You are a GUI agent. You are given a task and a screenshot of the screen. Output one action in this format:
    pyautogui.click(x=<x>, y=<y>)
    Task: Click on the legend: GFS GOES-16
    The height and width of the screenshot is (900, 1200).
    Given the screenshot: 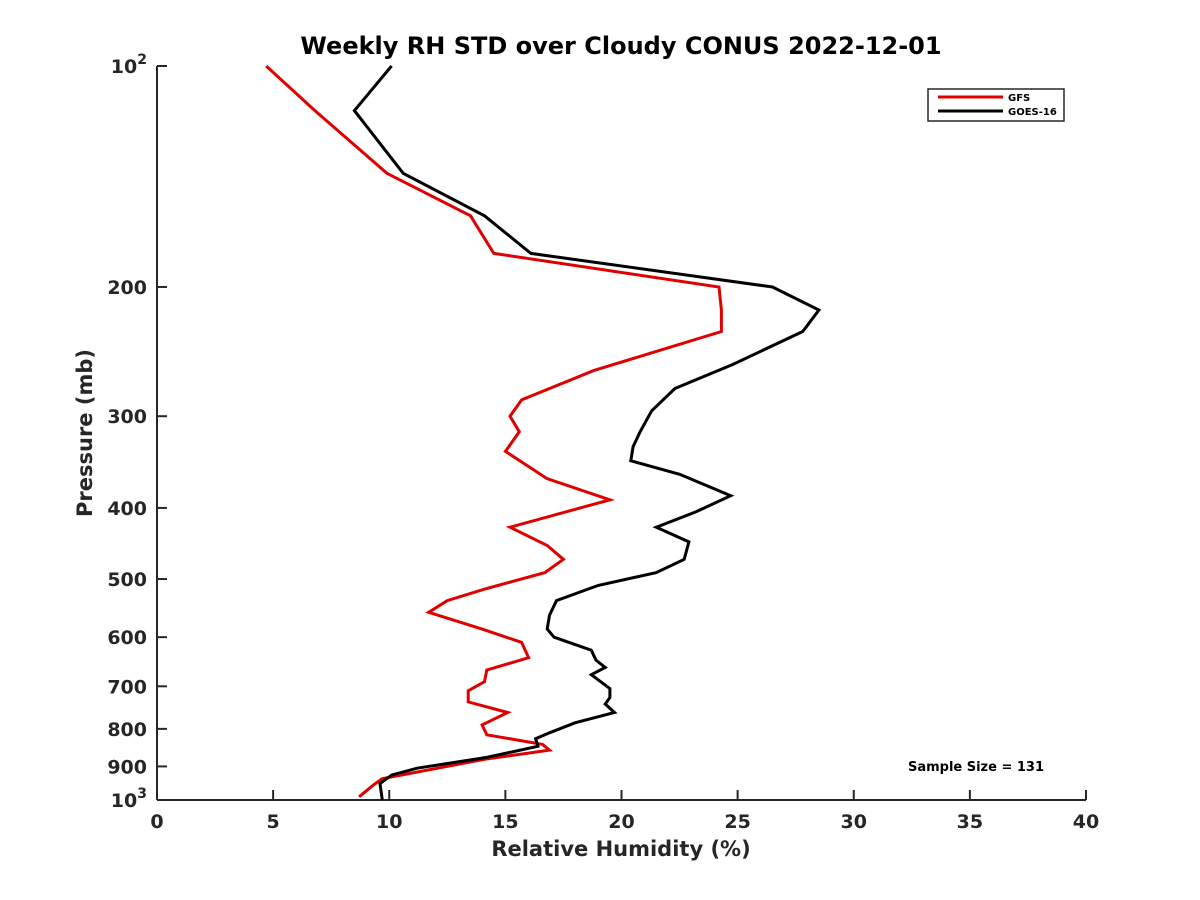 What is the action you would take?
    pyautogui.click(x=996, y=105)
    